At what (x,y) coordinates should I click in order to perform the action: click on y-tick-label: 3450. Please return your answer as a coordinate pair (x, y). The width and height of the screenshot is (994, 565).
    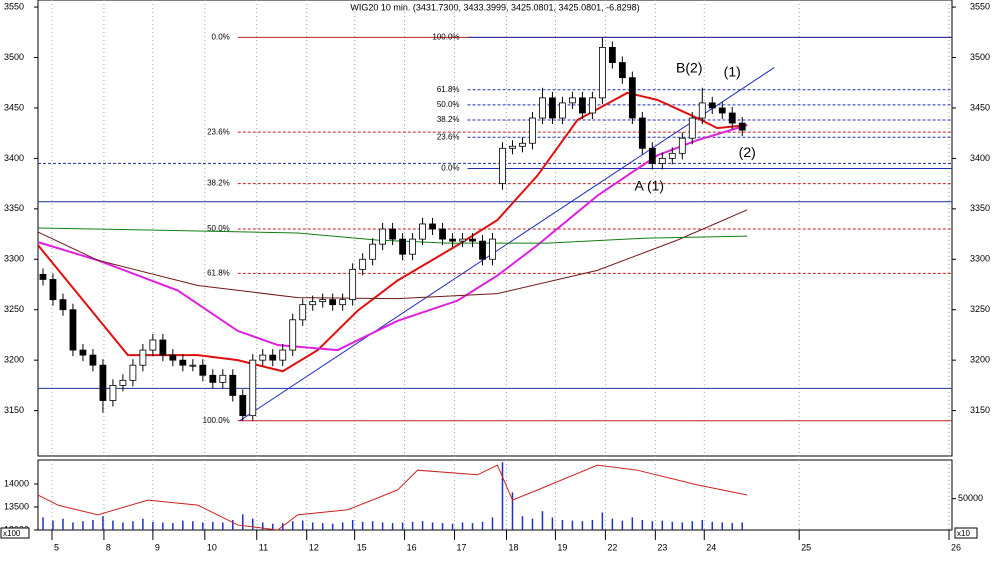
    Looking at the image, I should click on (14, 107).